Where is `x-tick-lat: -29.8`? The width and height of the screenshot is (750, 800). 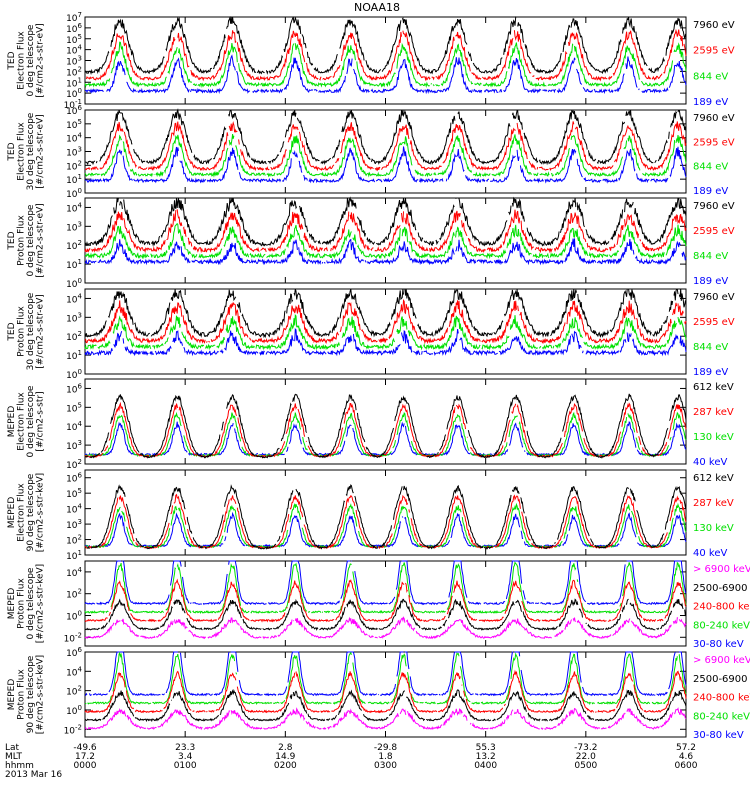
x-tick-lat: -29.8 is located at coordinates (386, 748).